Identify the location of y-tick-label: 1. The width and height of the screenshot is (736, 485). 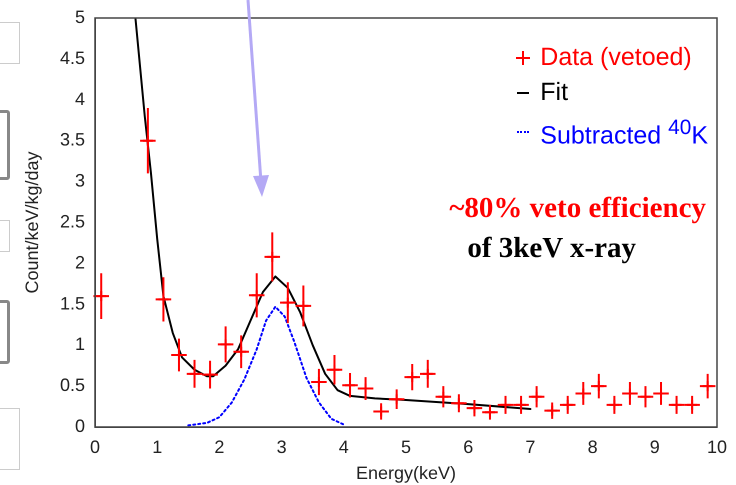
(79, 344).